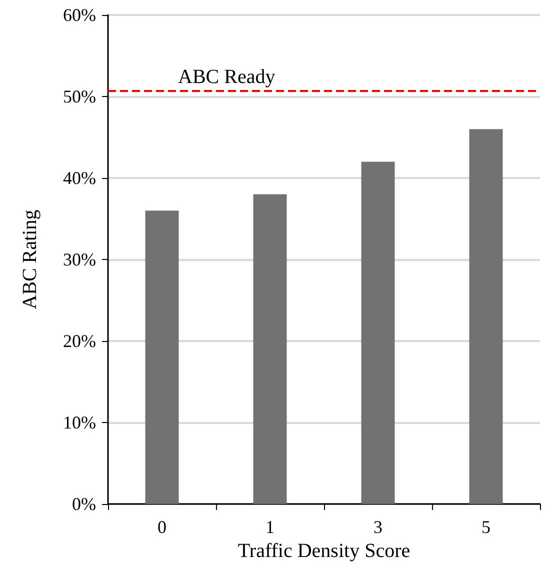 The height and width of the screenshot is (579, 548). Describe the element at coordinates (79, 96) in the screenshot. I see `y-tick-label: 50%` at that location.